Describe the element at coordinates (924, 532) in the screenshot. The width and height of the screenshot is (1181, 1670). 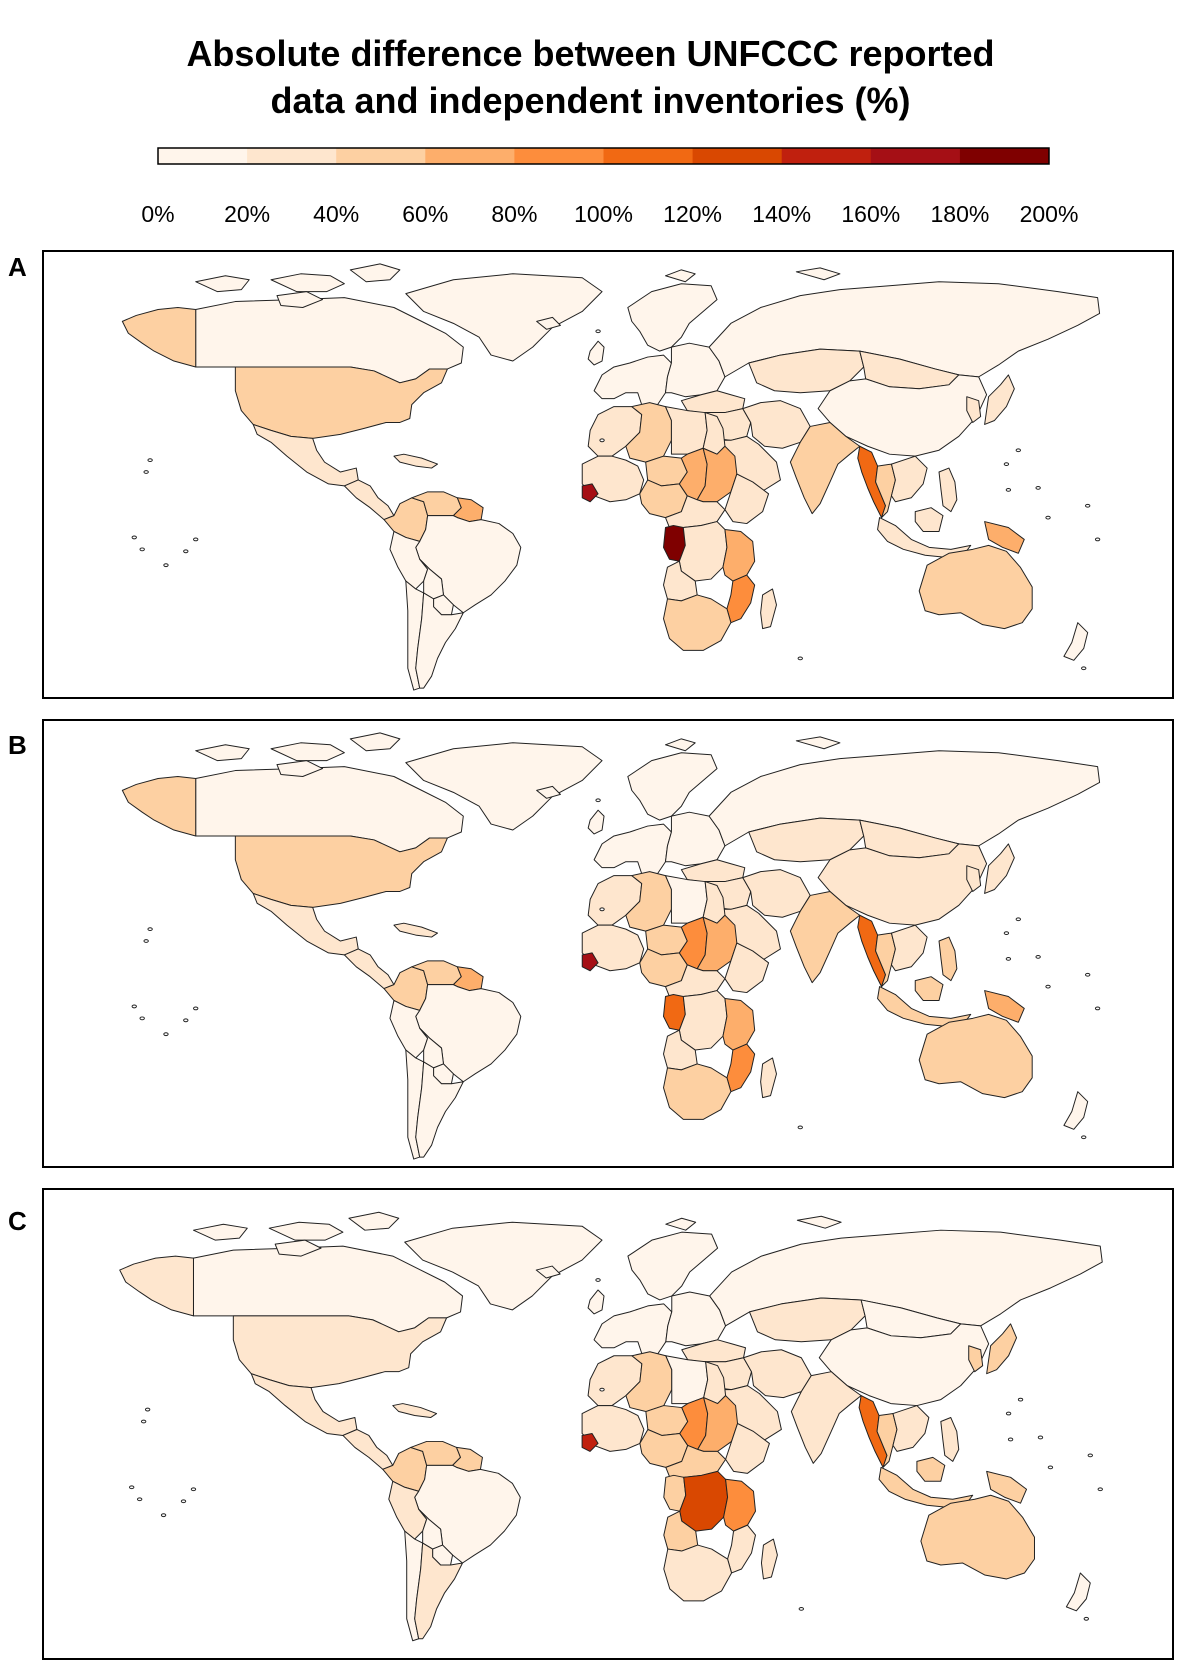
I see `country-indonesia` at that location.